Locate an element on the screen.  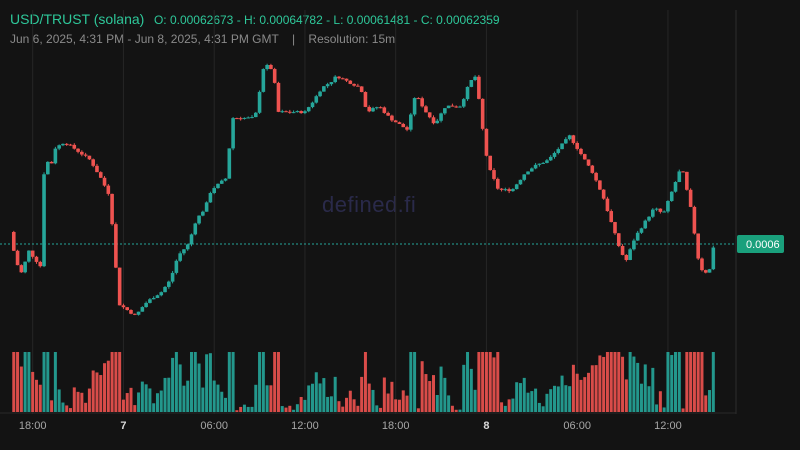
x-tick-label: 7 is located at coordinates (123, 426).